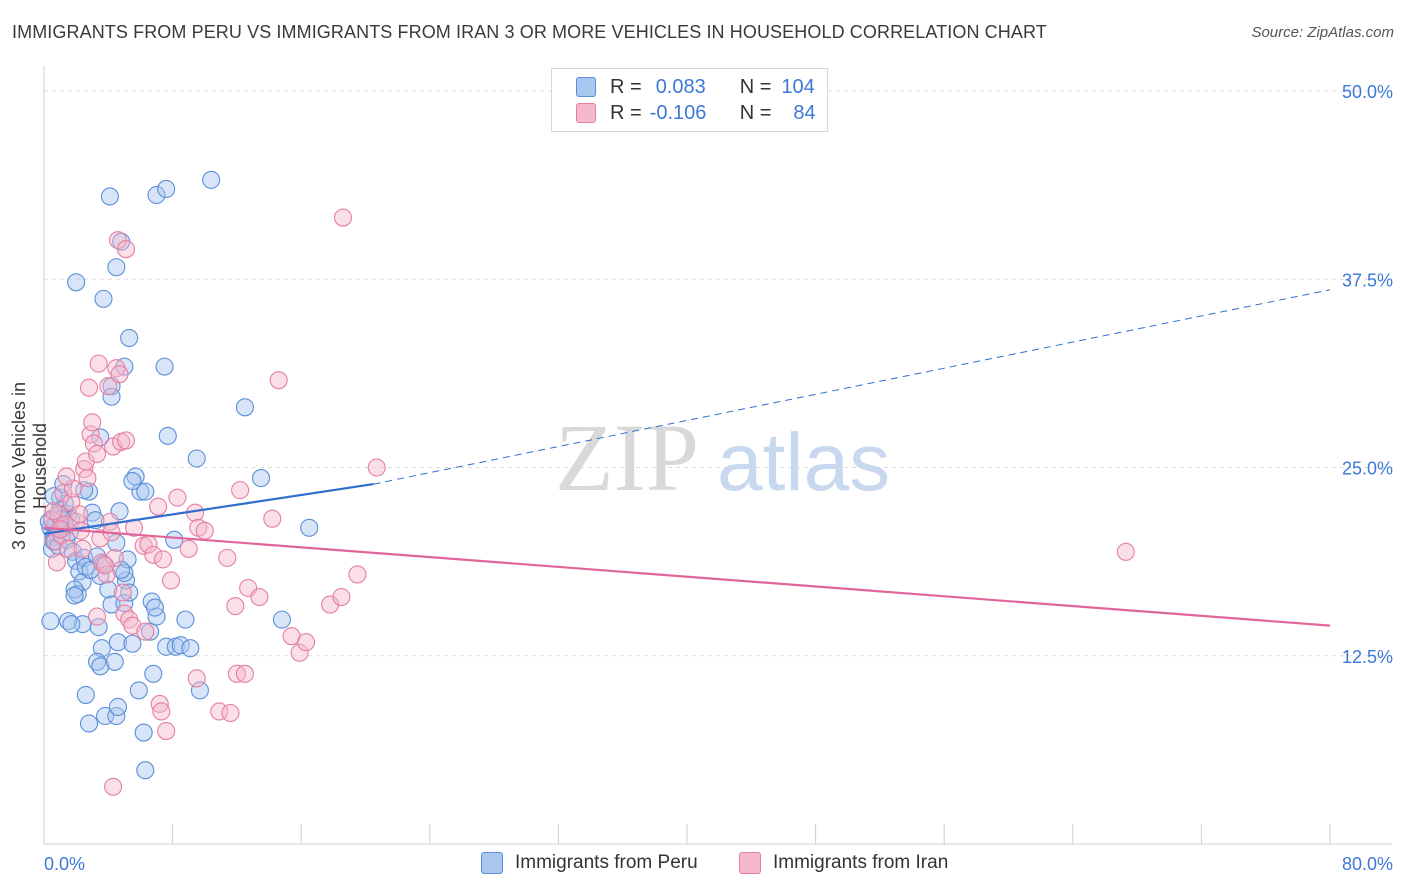 The width and height of the screenshot is (1406, 892). What do you see at coordinates (1367, 864) in the screenshot?
I see `x-tick-label: 80.0%` at bounding box center [1367, 864].